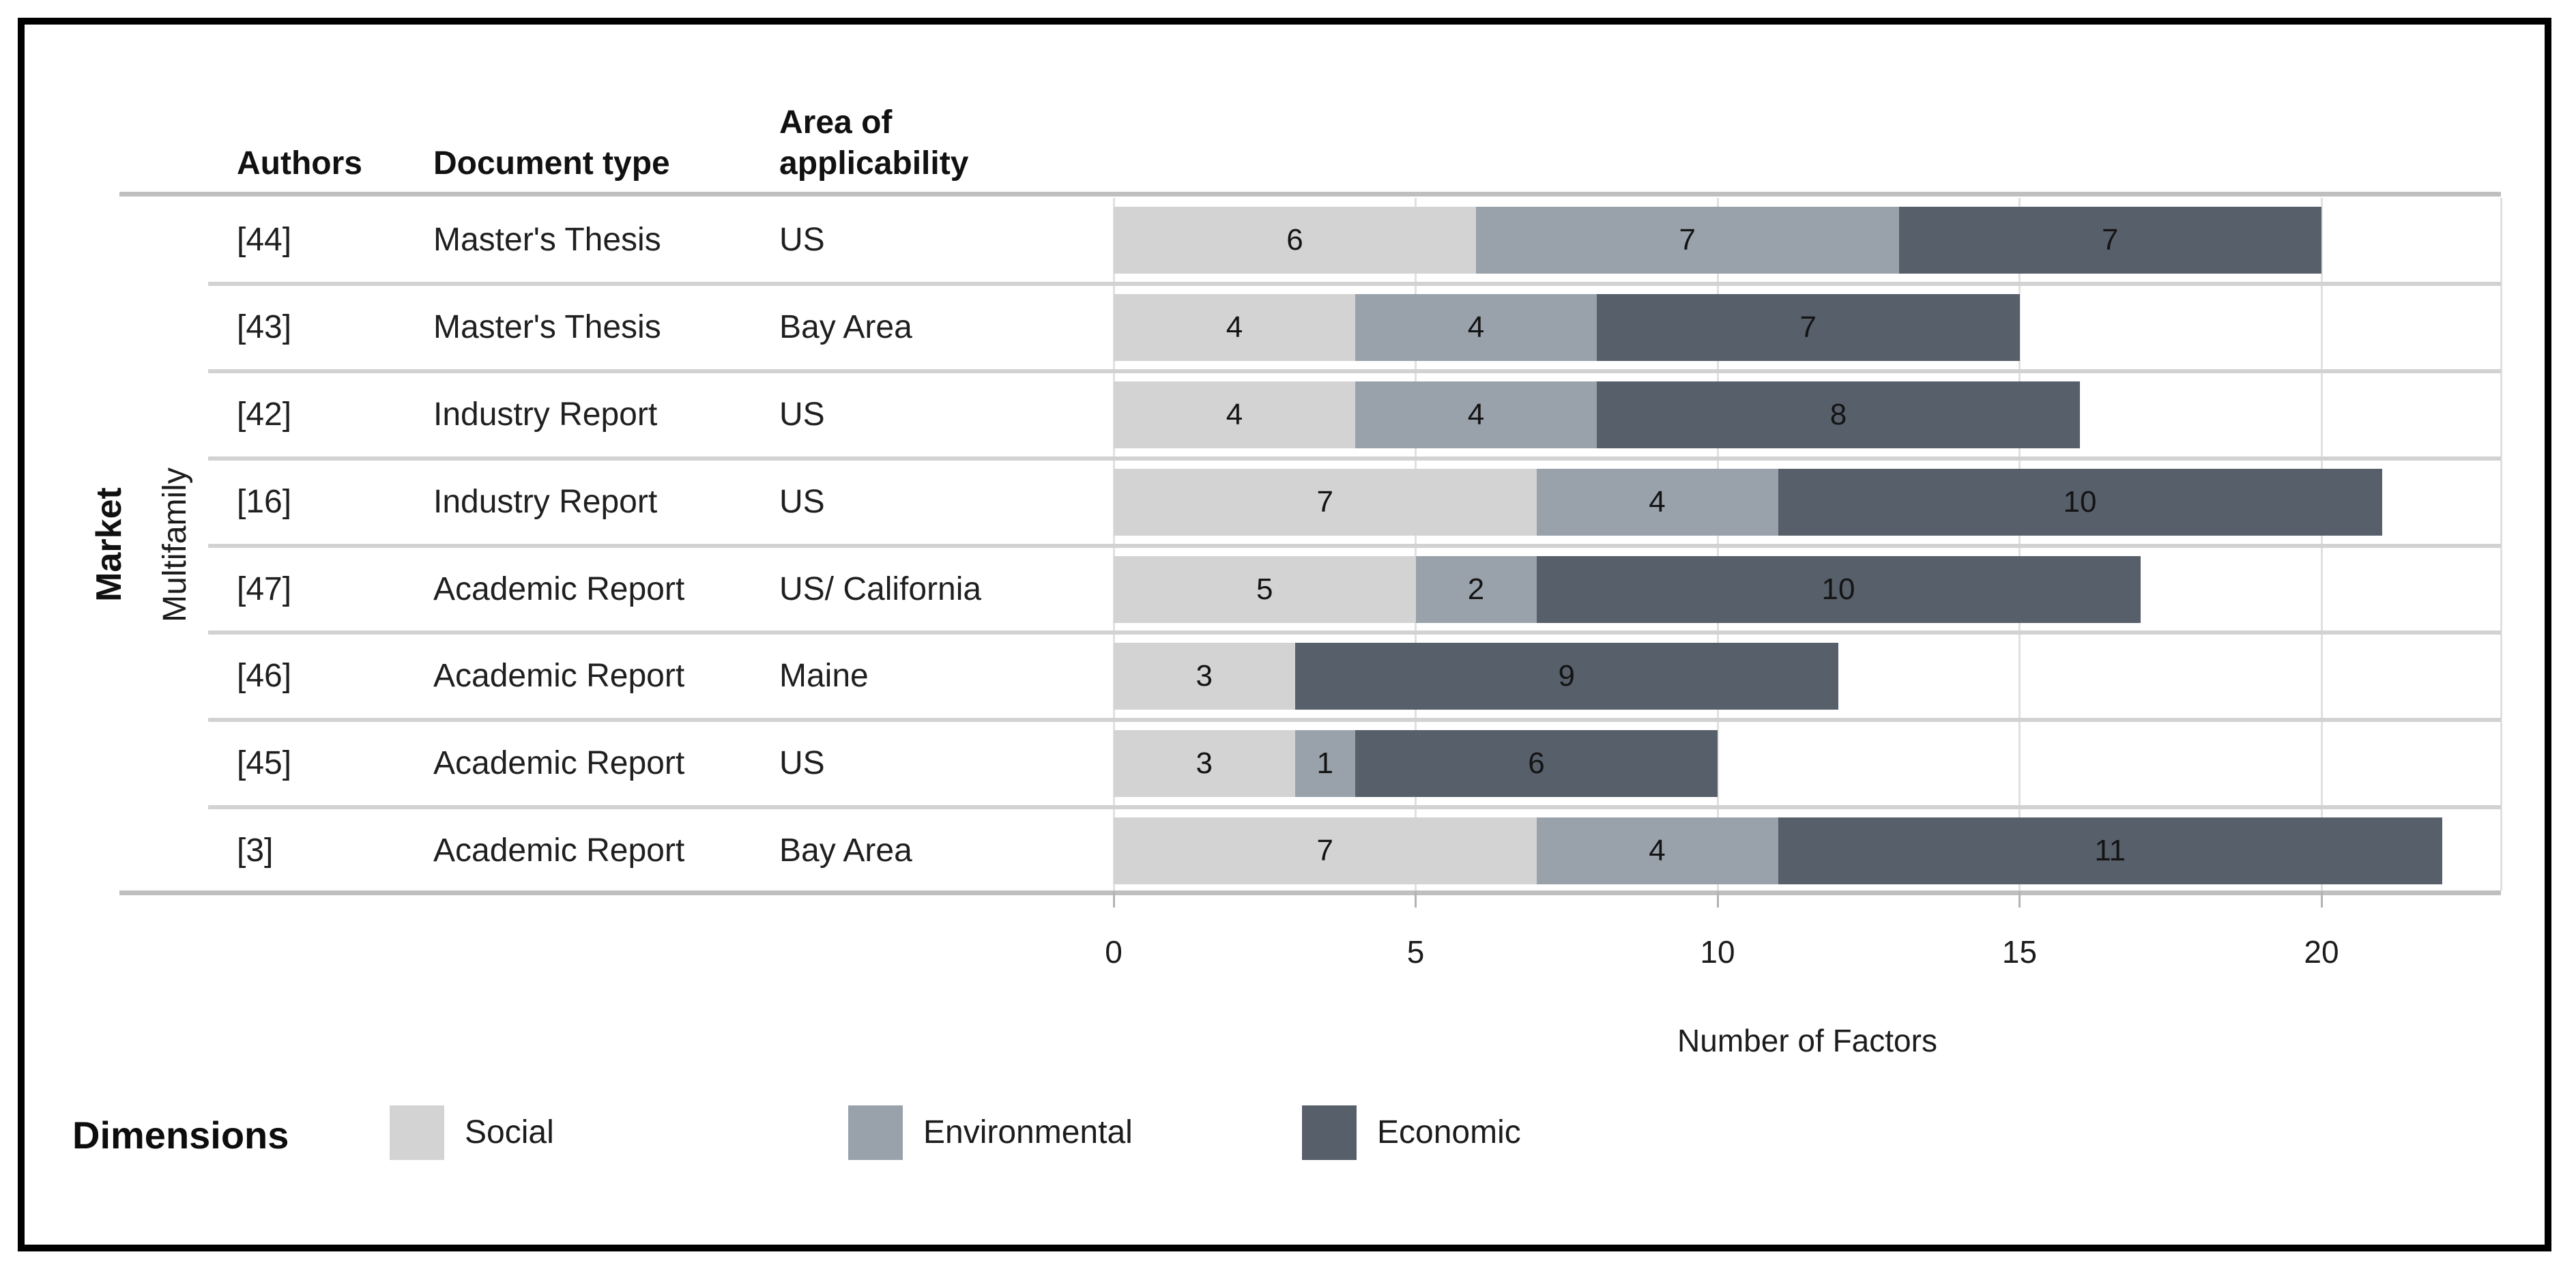 The width and height of the screenshot is (2576, 1276). Describe the element at coordinates (1807, 1040) in the screenshot. I see `x-axis-title: Number of Factors` at that location.